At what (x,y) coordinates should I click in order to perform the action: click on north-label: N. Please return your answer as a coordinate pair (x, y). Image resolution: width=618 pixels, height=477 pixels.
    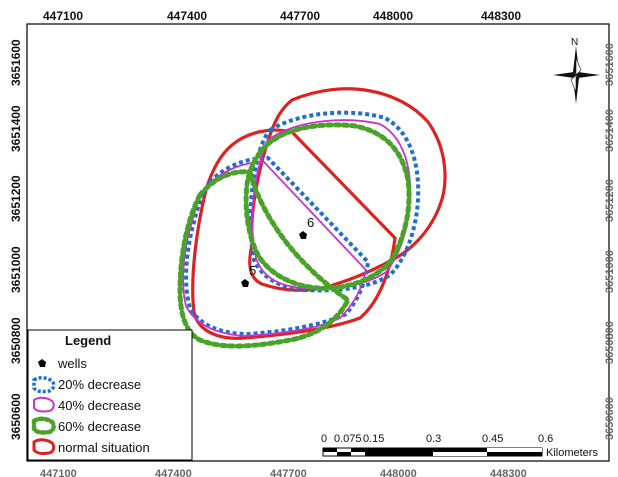
    Looking at the image, I should click on (574, 42).